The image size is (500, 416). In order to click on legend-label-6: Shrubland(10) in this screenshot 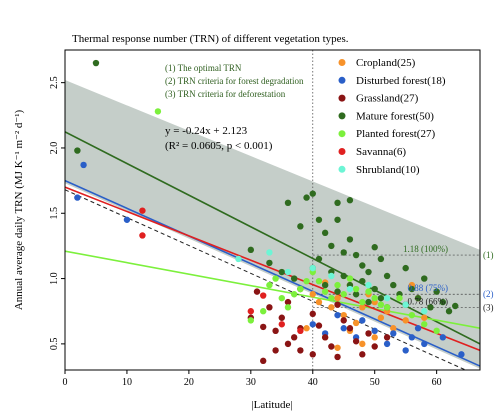, I will do `click(388, 170)`.